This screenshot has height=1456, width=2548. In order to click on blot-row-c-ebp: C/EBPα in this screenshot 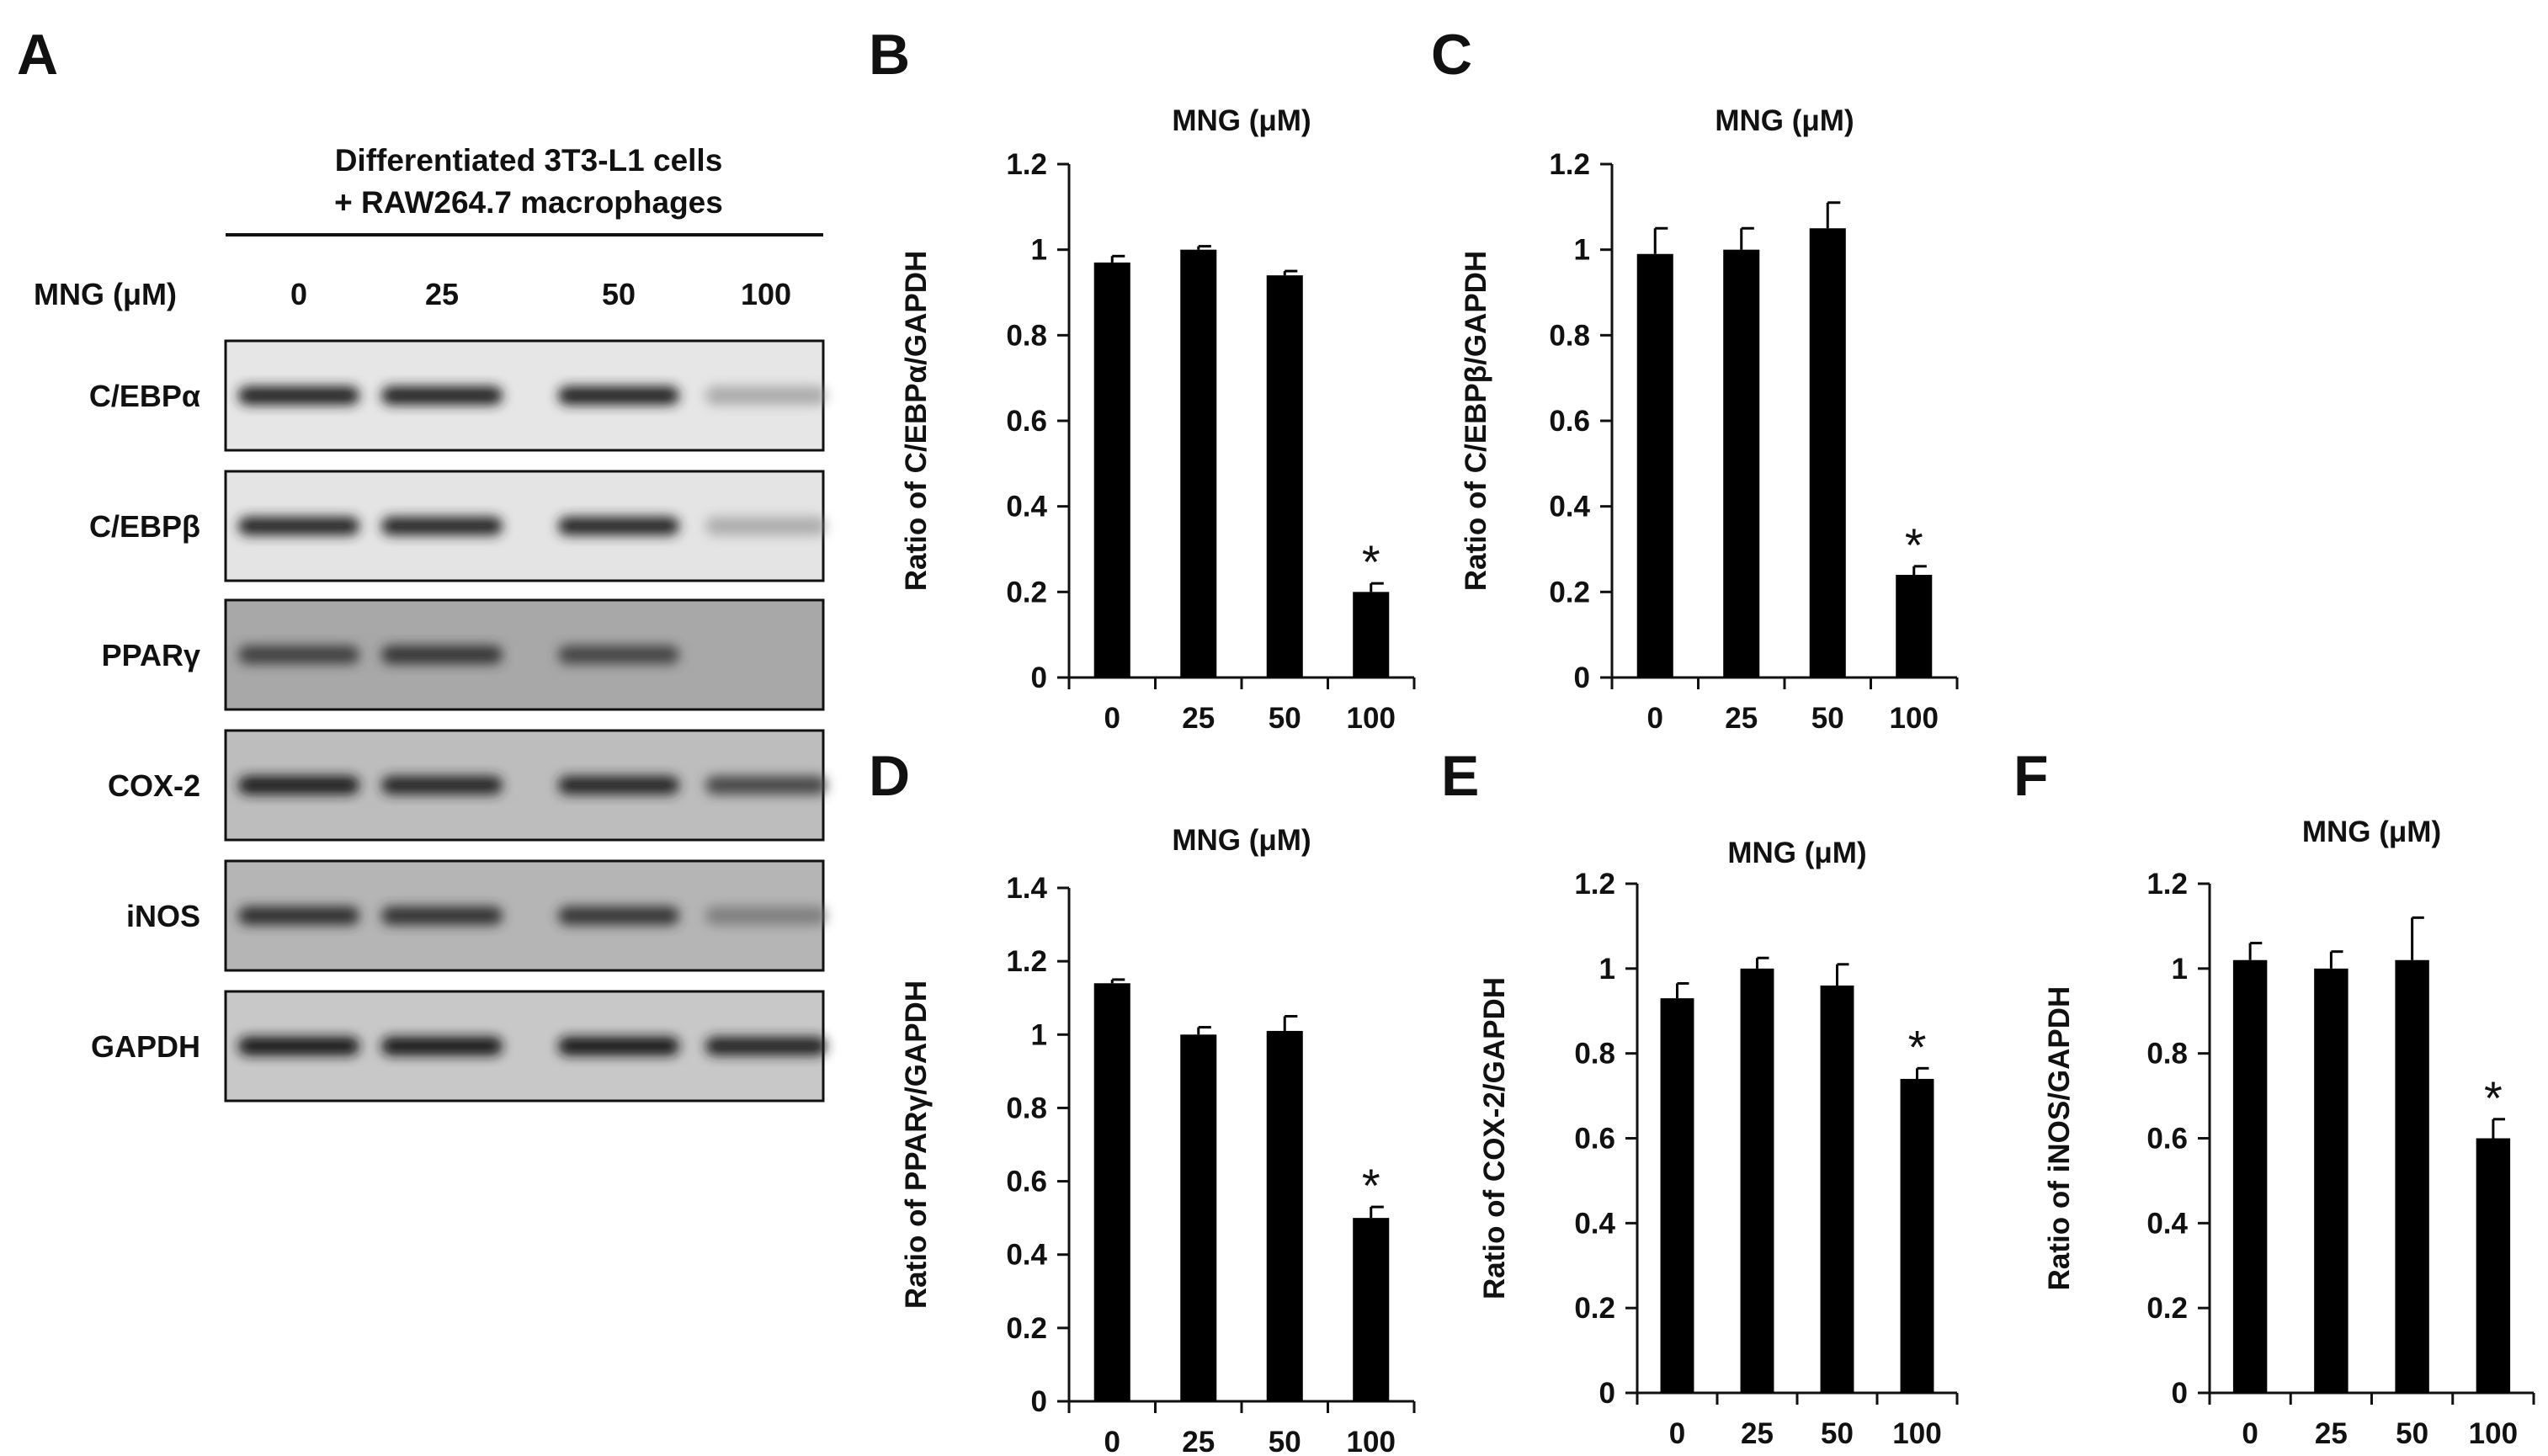, I will do `click(458, 396)`.